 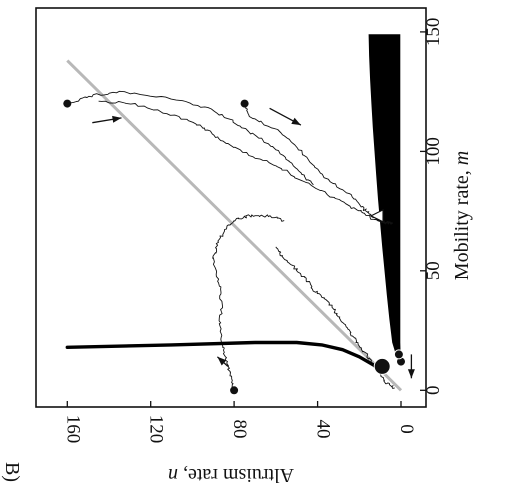 I want to click on n-tick-label-0: 0, so click(x=406, y=429).